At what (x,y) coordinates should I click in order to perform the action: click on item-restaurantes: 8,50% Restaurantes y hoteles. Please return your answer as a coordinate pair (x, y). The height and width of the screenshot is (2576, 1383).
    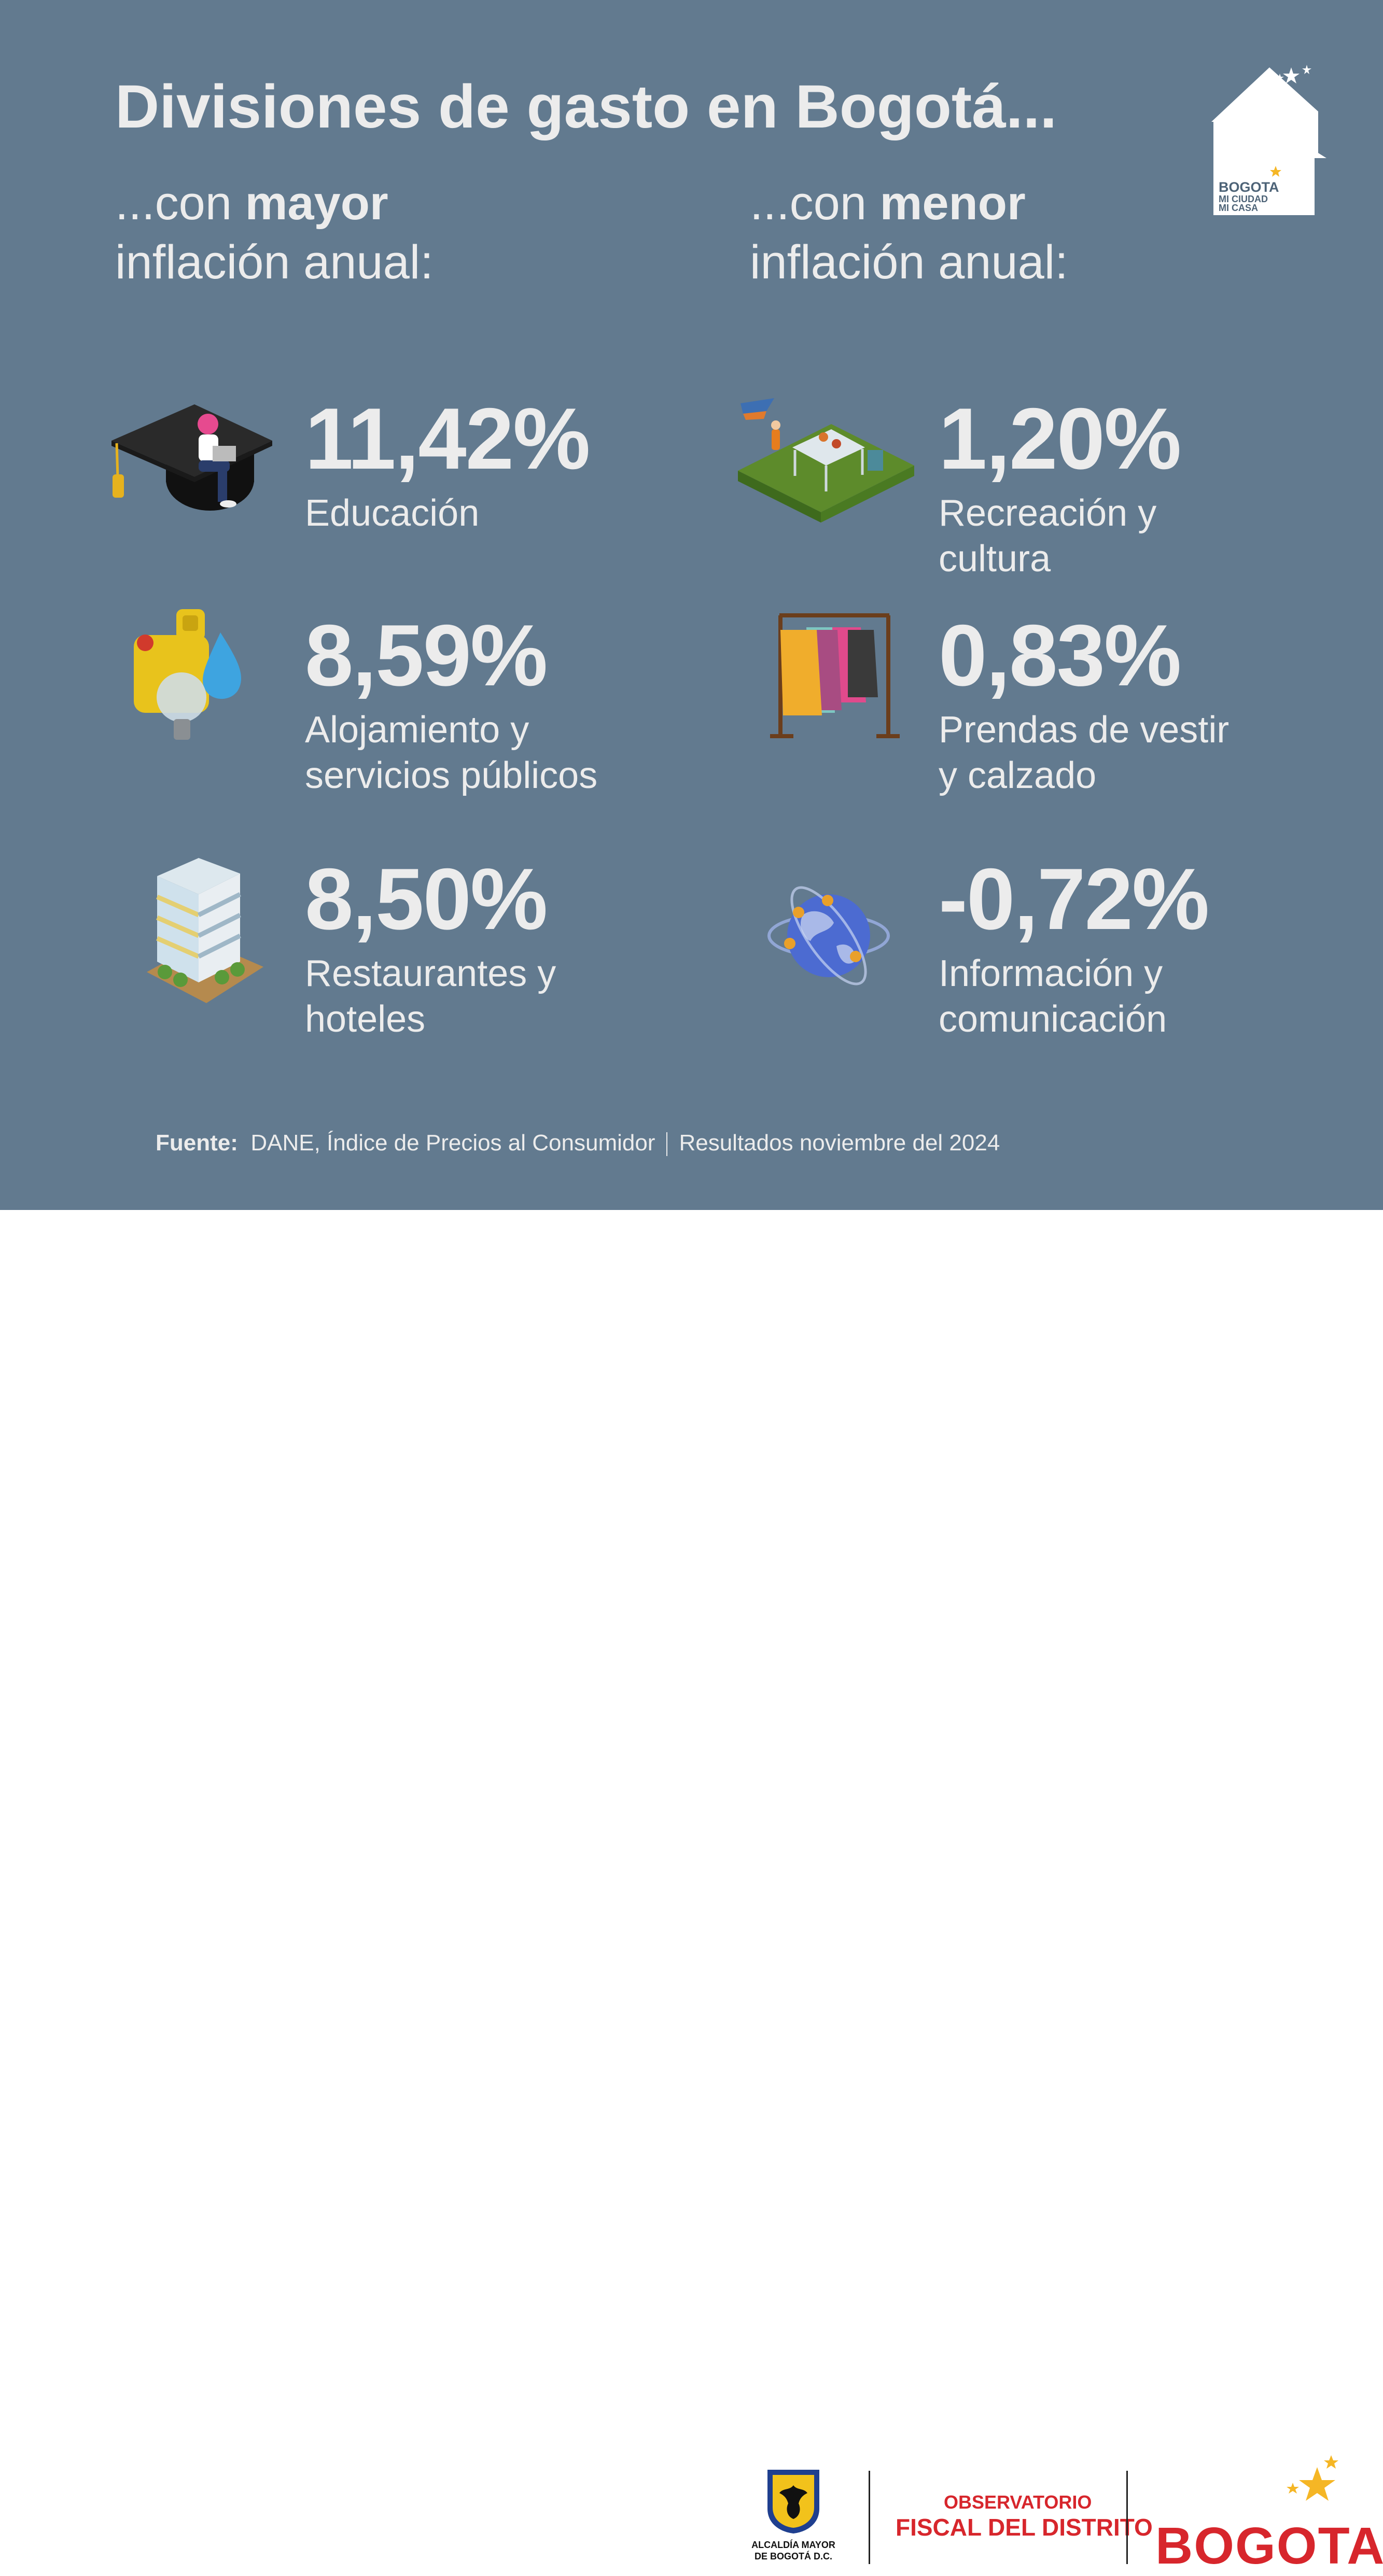
    Looking at the image, I should click on (430, 948).